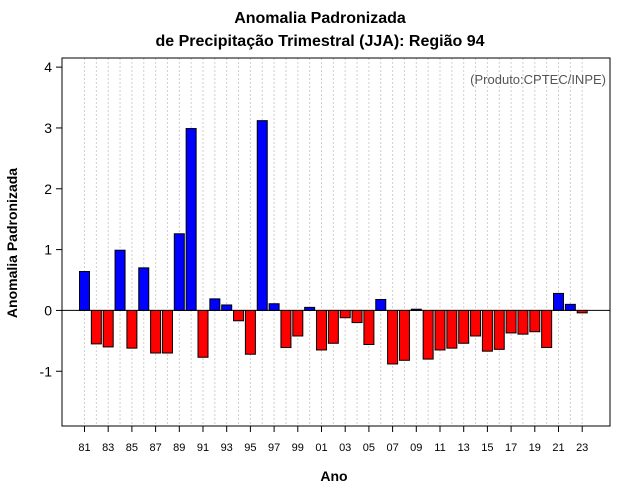 This screenshot has height=500, width=640. I want to click on x-tick-label: 87, so click(155, 448).